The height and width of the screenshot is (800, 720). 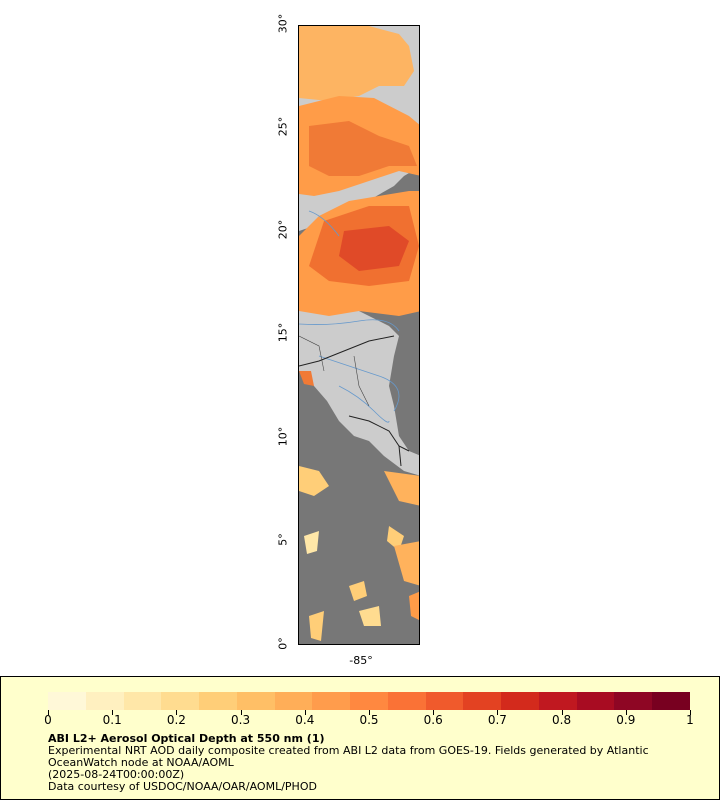 What do you see at coordinates (48, 720) in the screenshot?
I see `colorbar-tick-label: 0` at bounding box center [48, 720].